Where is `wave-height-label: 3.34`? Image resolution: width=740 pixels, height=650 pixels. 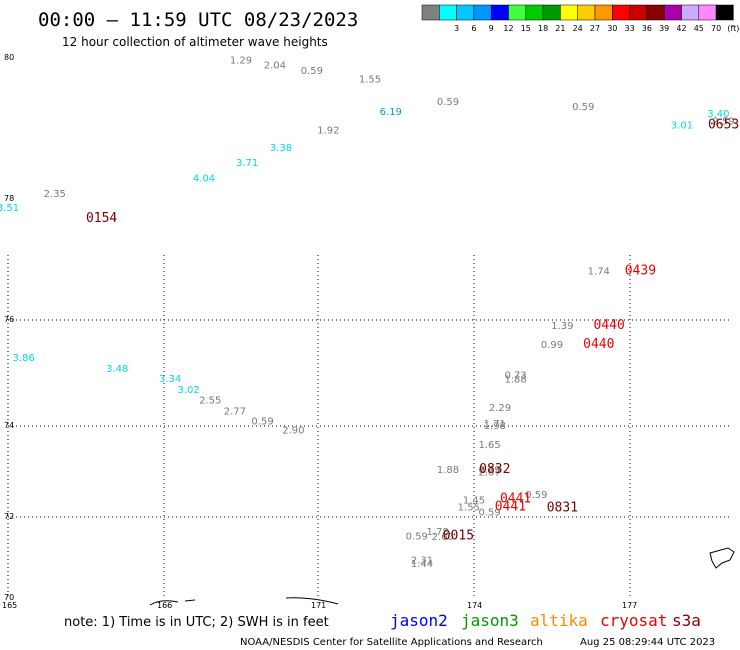 wave-height-label: 3.34 is located at coordinates (170, 379).